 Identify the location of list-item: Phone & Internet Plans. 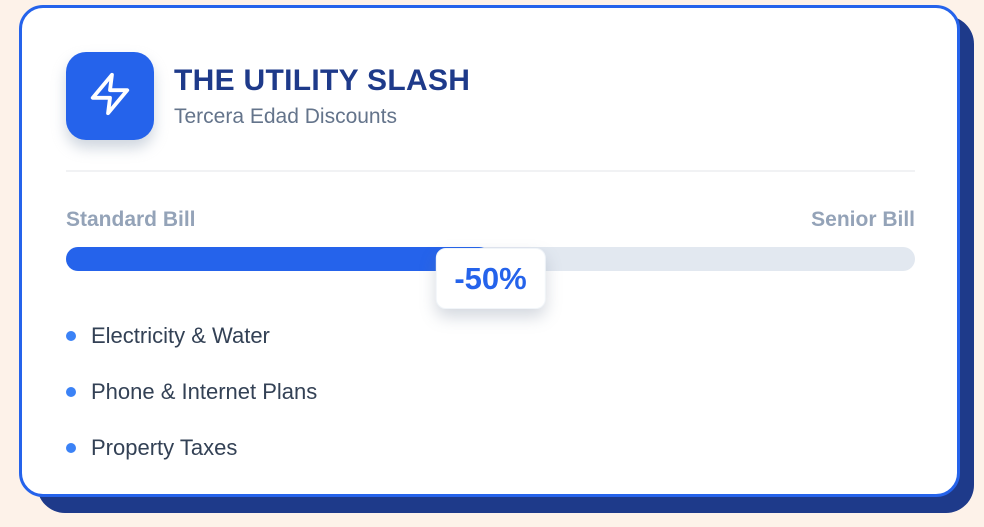
(490, 391).